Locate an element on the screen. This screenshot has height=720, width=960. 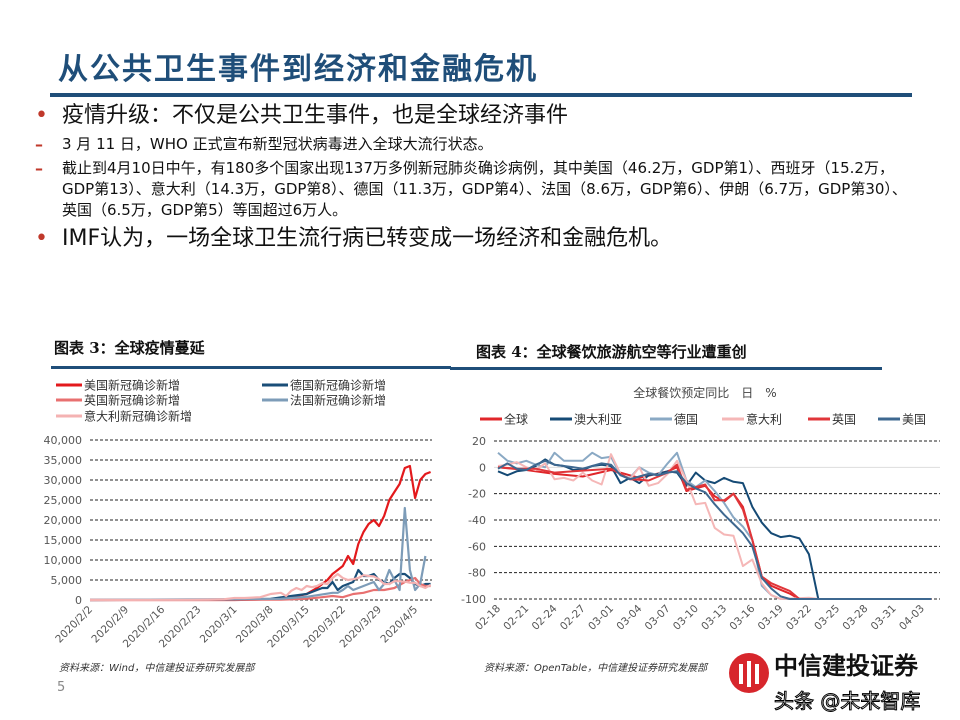
x-tick-label: 03-25 is located at coordinates (827, 618).